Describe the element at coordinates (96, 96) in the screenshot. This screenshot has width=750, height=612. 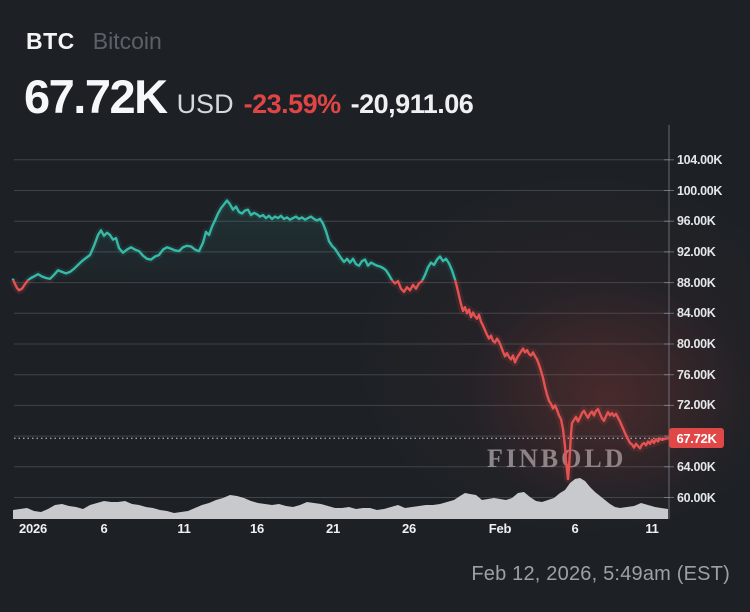
I see `current-price-value: 67.72K` at that location.